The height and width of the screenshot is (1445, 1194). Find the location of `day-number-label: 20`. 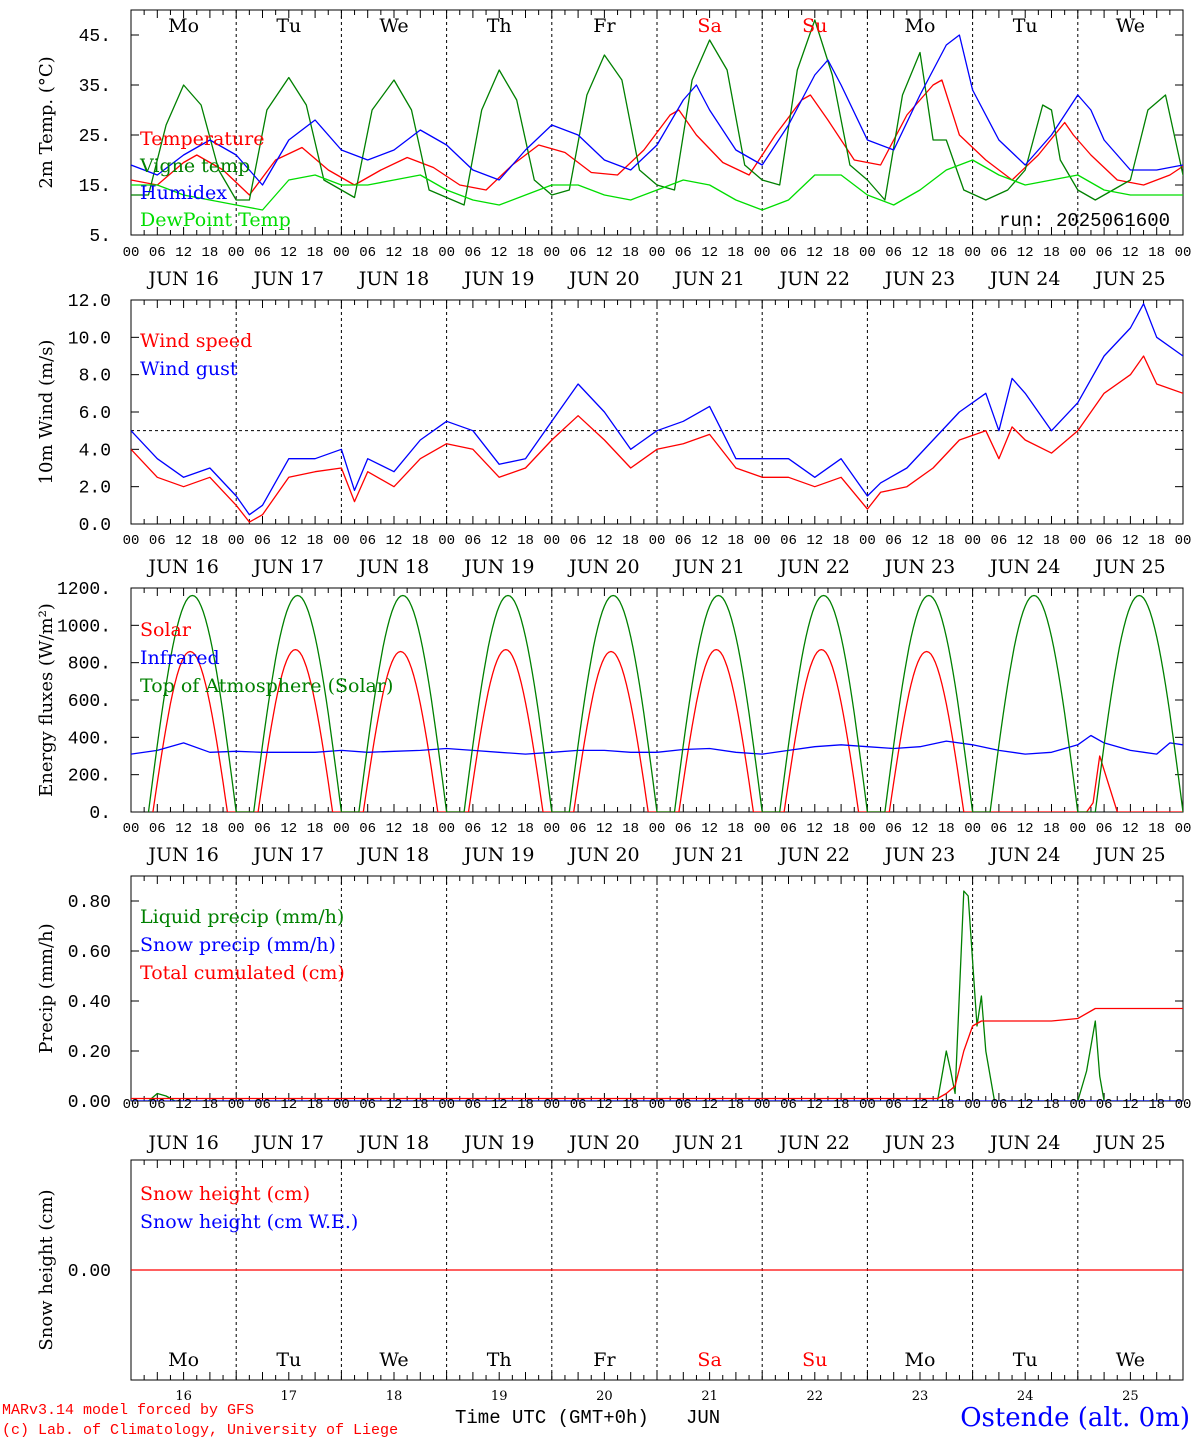

day-number-label: 20 is located at coordinates (604, 1396).